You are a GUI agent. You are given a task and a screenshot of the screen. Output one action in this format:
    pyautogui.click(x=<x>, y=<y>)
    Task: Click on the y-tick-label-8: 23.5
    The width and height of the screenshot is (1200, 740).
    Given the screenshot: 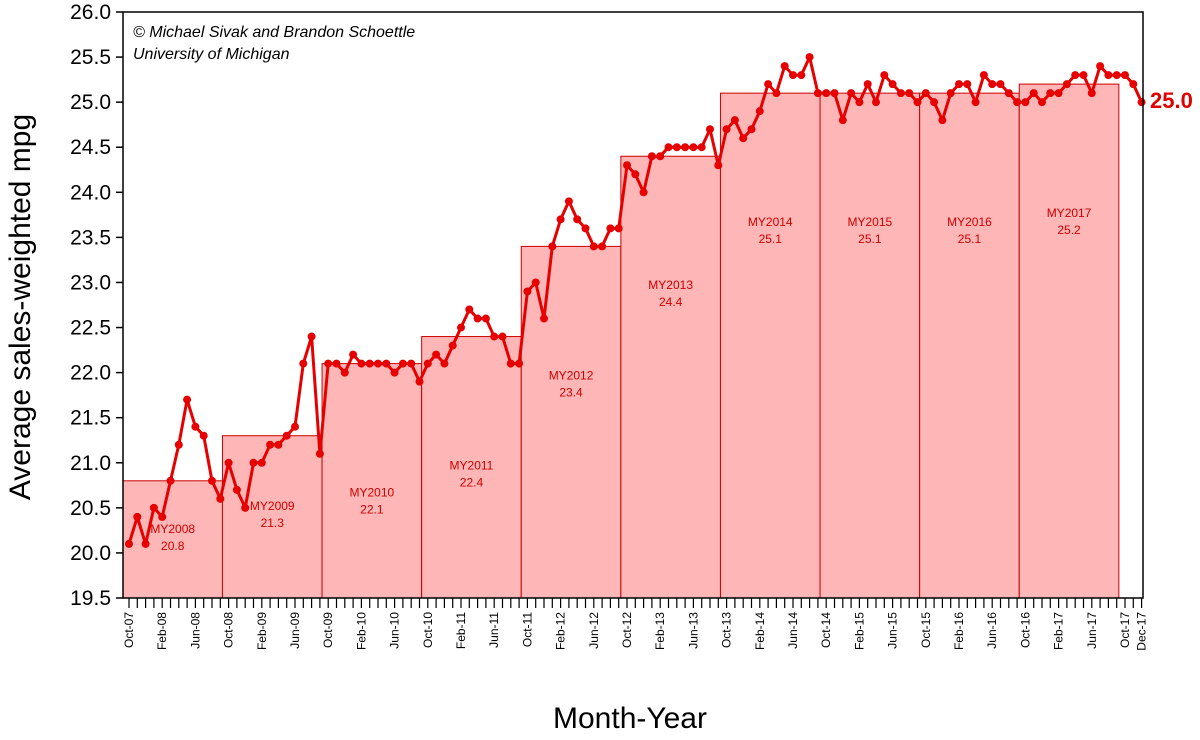 What is the action you would take?
    pyautogui.click(x=90, y=237)
    